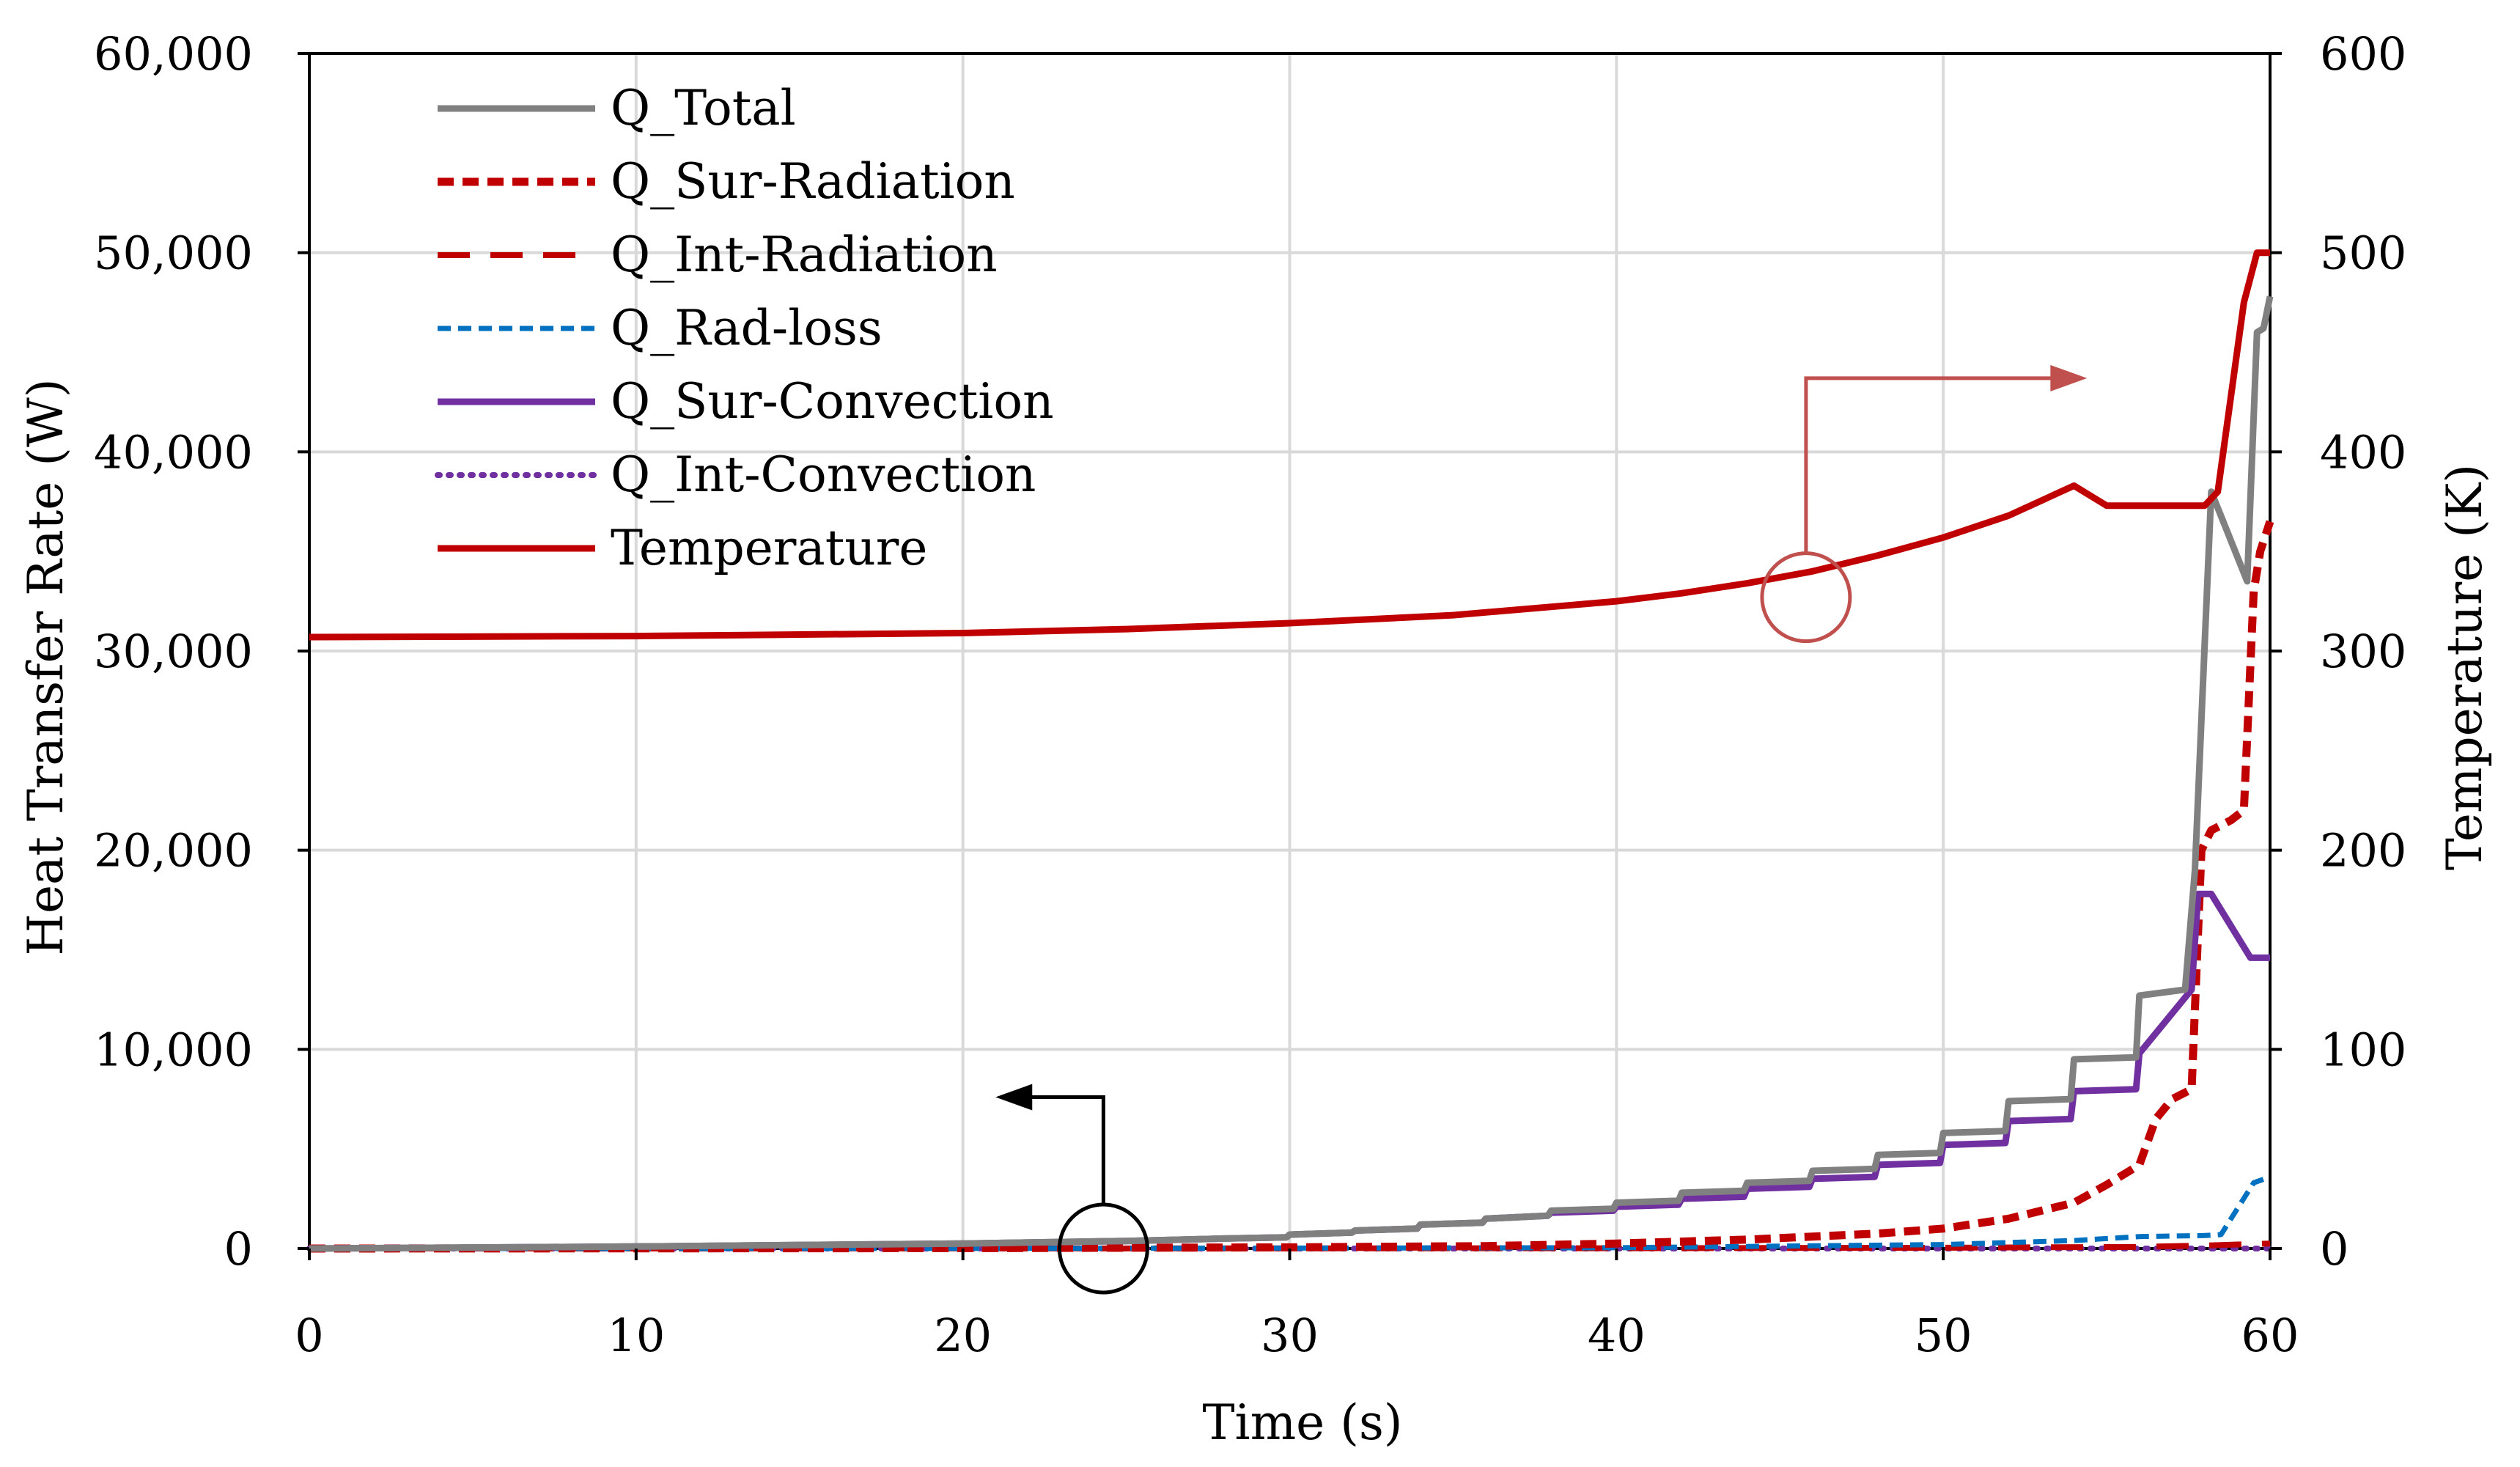 This screenshot has height=1467, width=2520. I want to click on y2-tick-label: 300, so click(2363, 651).